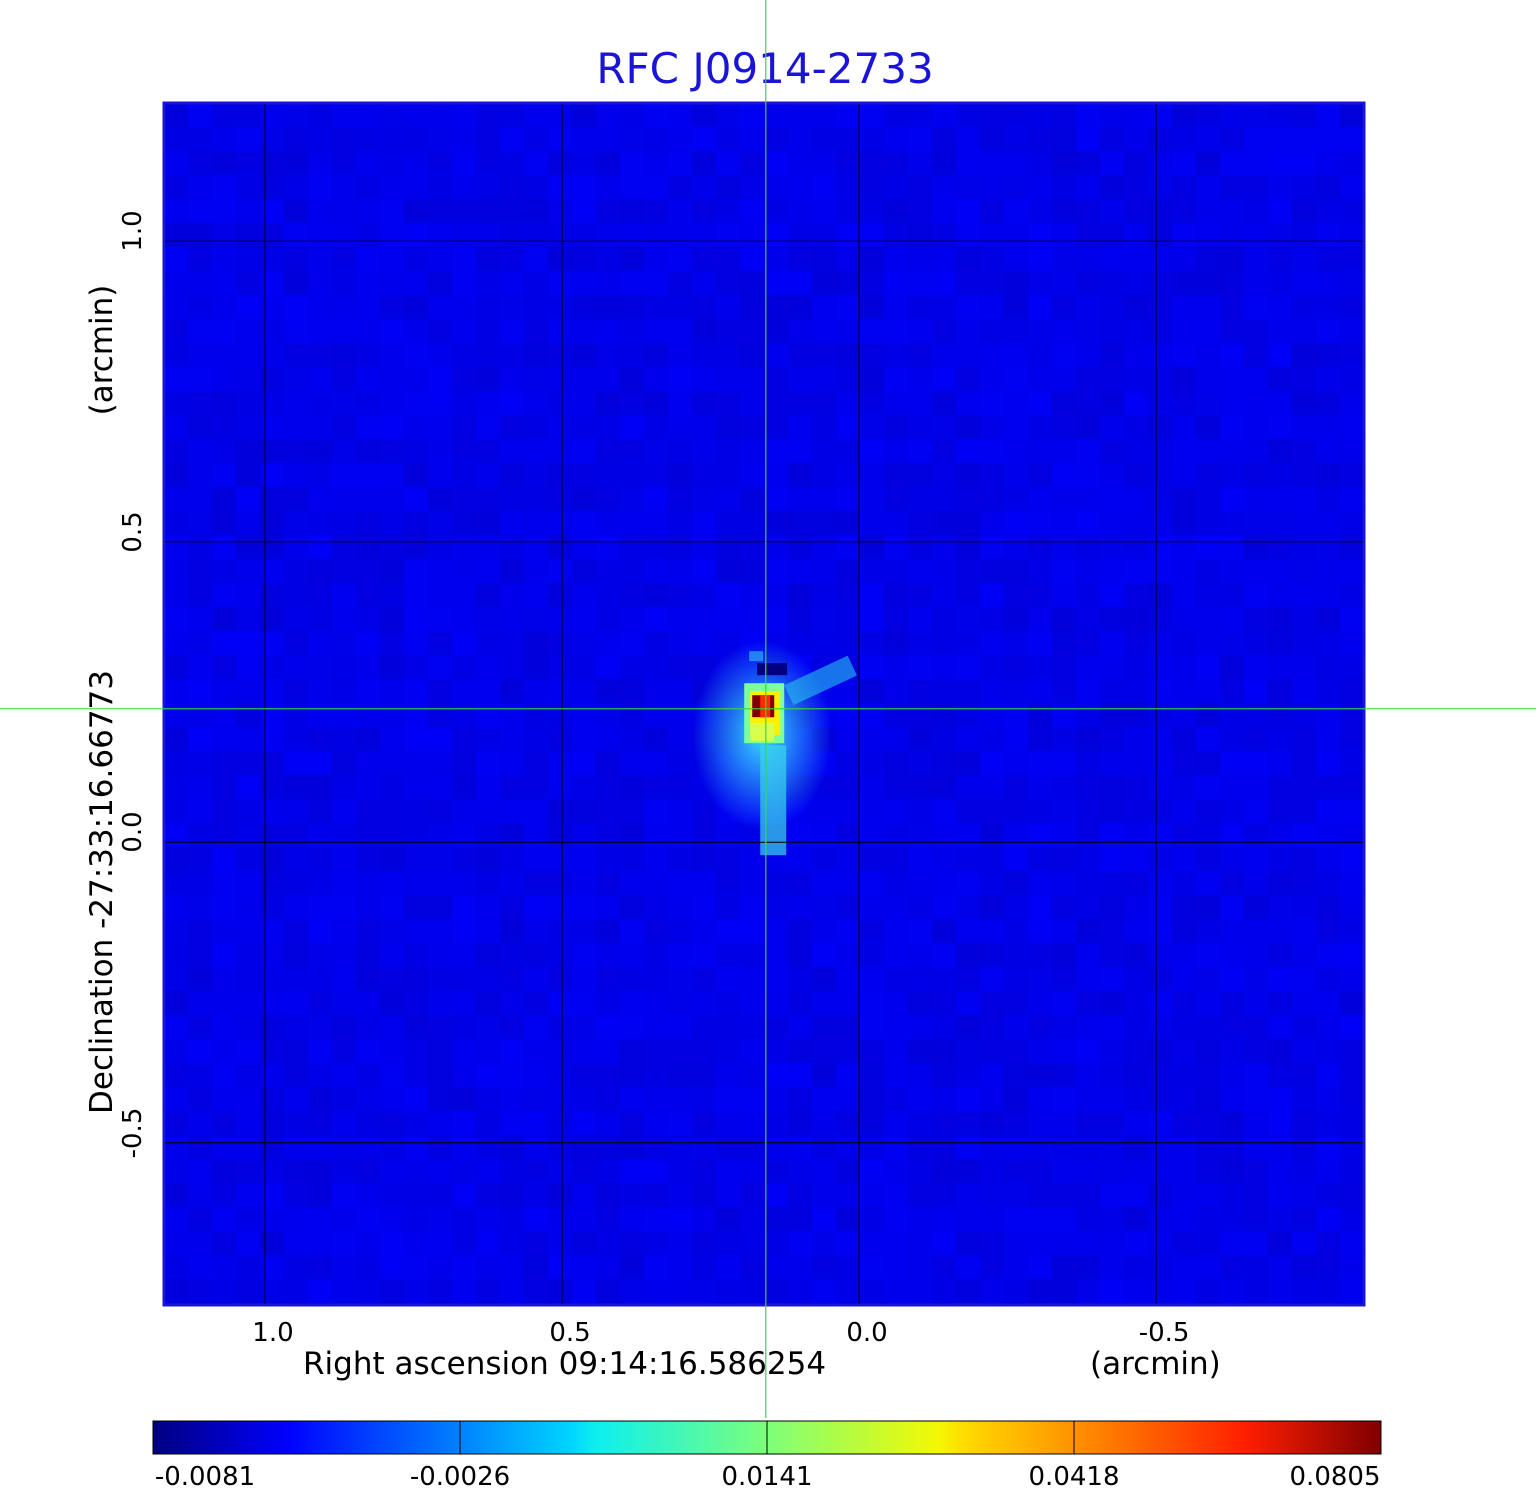  Describe the element at coordinates (565, 1364) in the screenshot. I see `x-axis-label: Right ascension 09:14:16.586254` at that location.